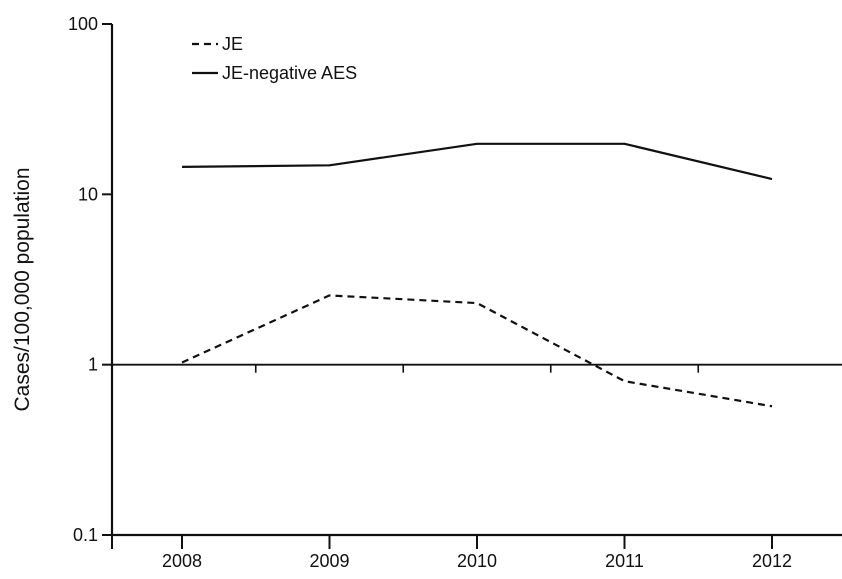 This screenshot has width=842, height=579. Describe the element at coordinates (477, 351) in the screenshot. I see `series-line-je` at that location.